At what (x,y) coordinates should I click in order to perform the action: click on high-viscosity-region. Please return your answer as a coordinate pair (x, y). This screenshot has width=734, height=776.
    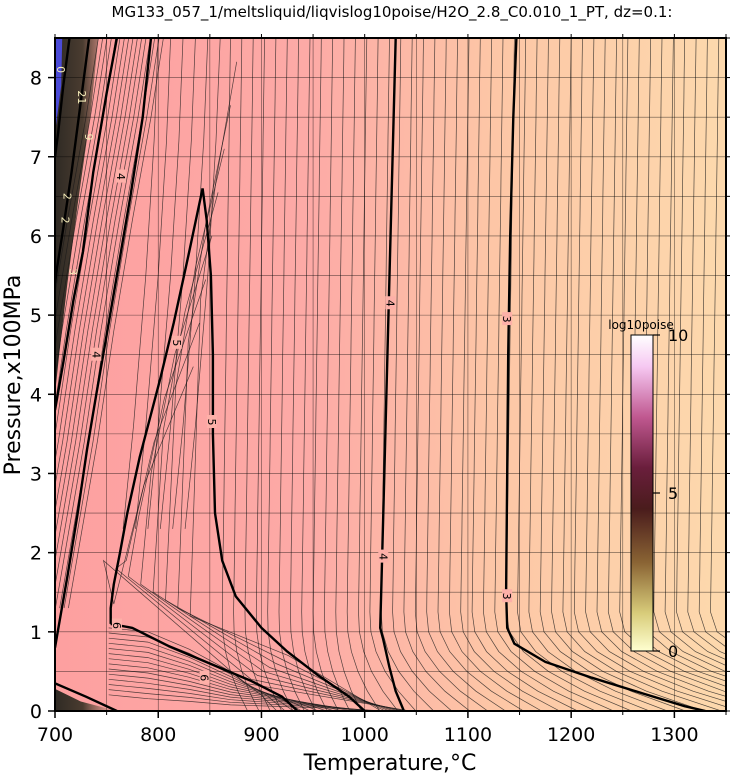
    Looking at the image, I should click on (86, 374).